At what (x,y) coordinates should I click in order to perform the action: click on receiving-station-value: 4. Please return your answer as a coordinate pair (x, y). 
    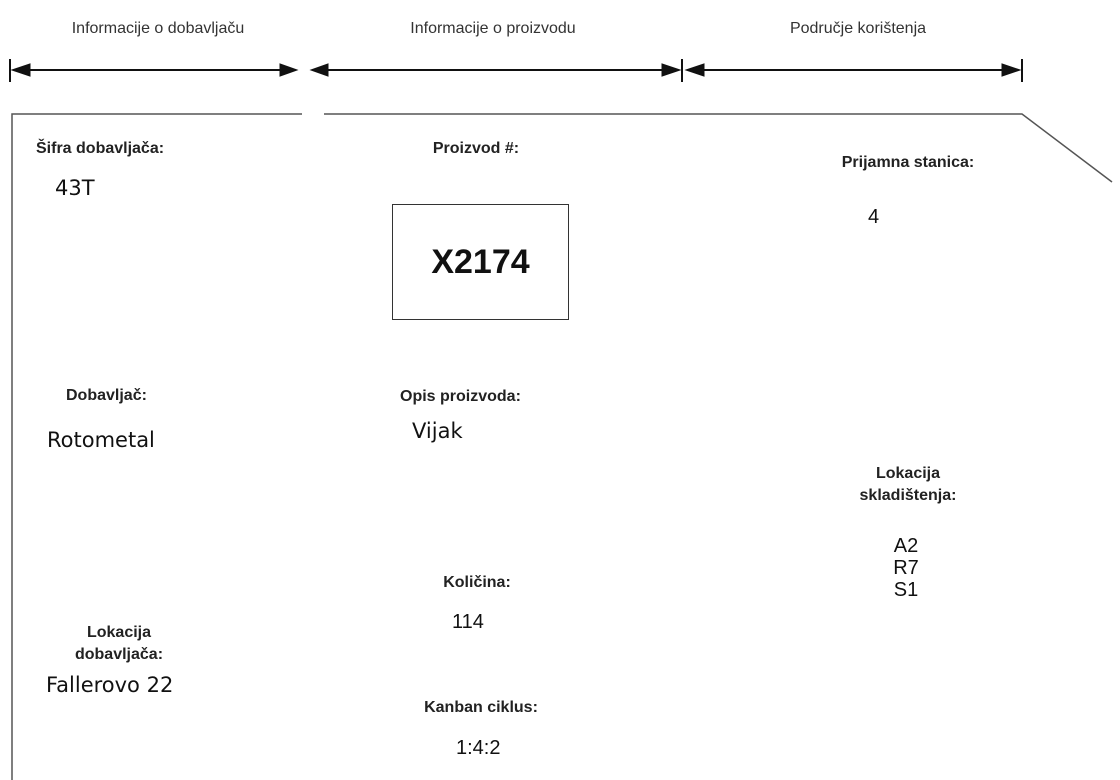
    Looking at the image, I should click on (874, 217).